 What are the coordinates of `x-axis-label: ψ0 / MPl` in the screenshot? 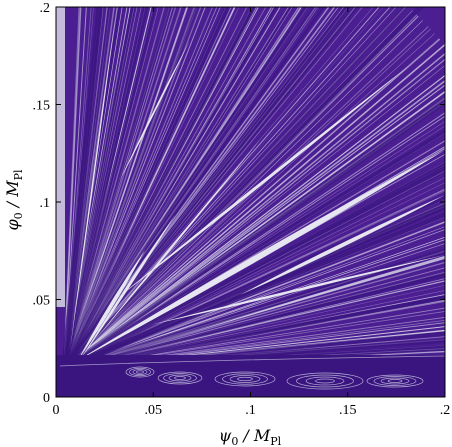 It's located at (250, 436).